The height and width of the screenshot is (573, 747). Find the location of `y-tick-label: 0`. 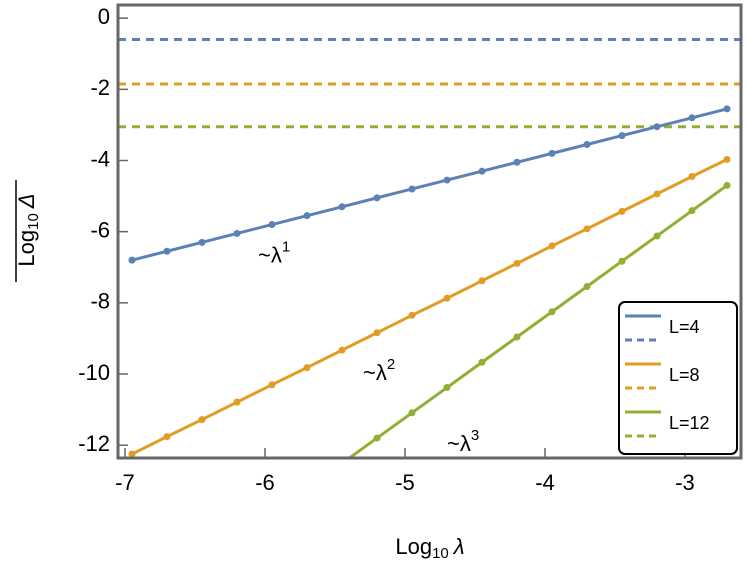

y-tick-label: 0 is located at coordinates (104, 16).